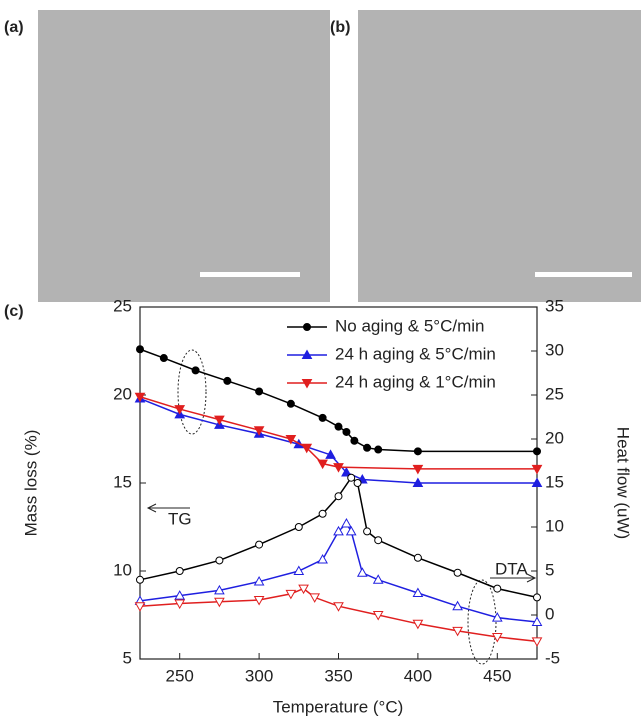 The height and width of the screenshot is (722, 641). Describe the element at coordinates (122, 393) in the screenshot. I see `y-tick-label: 20` at that location.